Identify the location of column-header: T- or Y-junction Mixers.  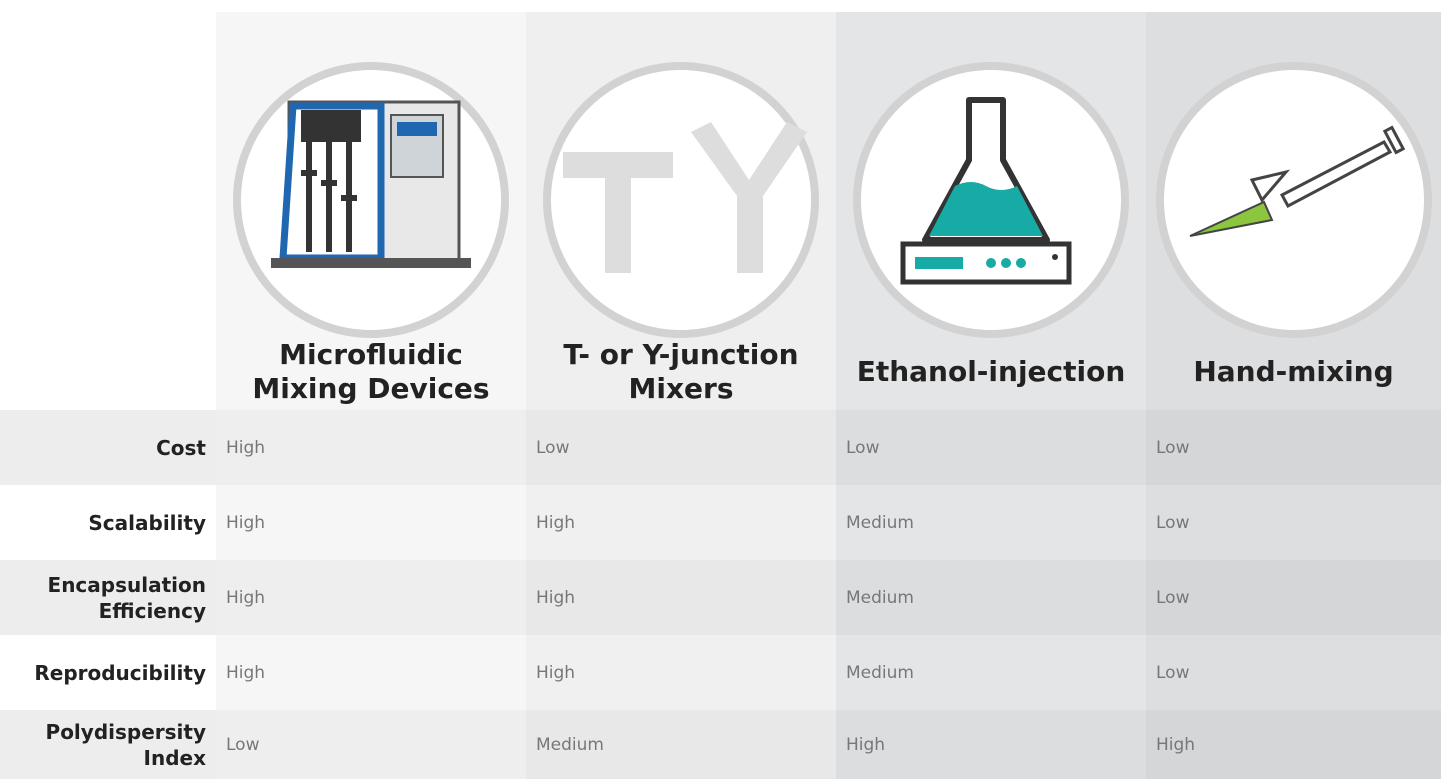
(681, 211).